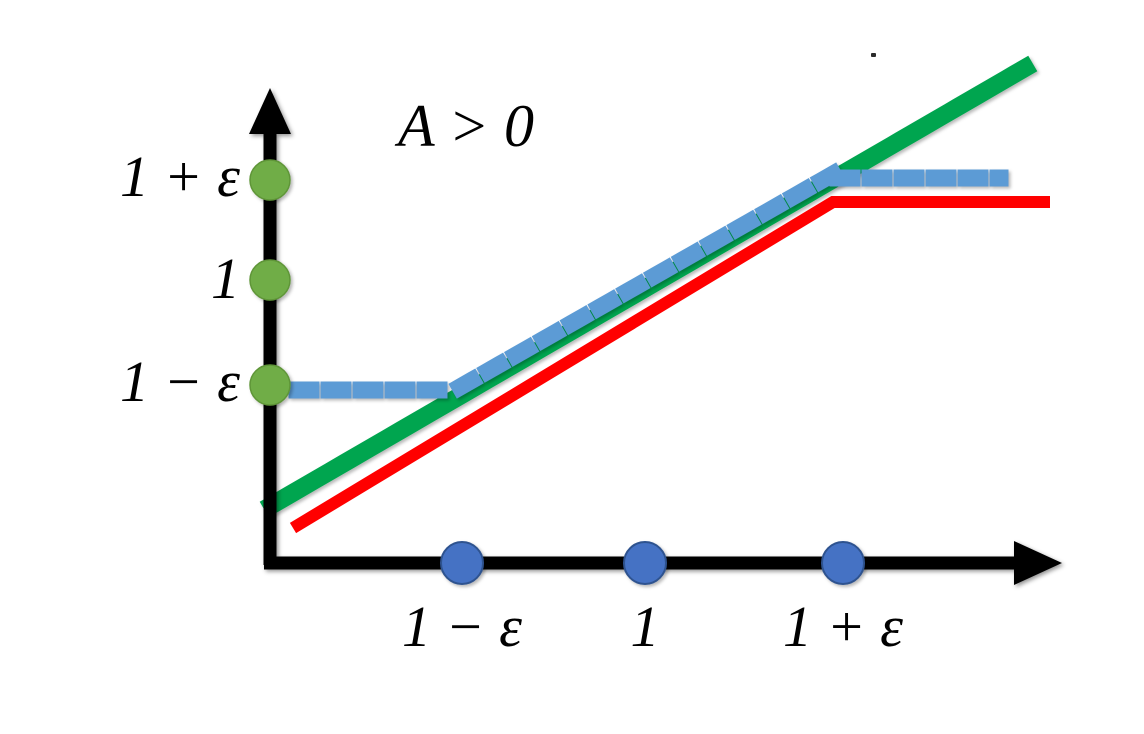  I want to click on y-marker-1-minus-eps, so click(270, 385).